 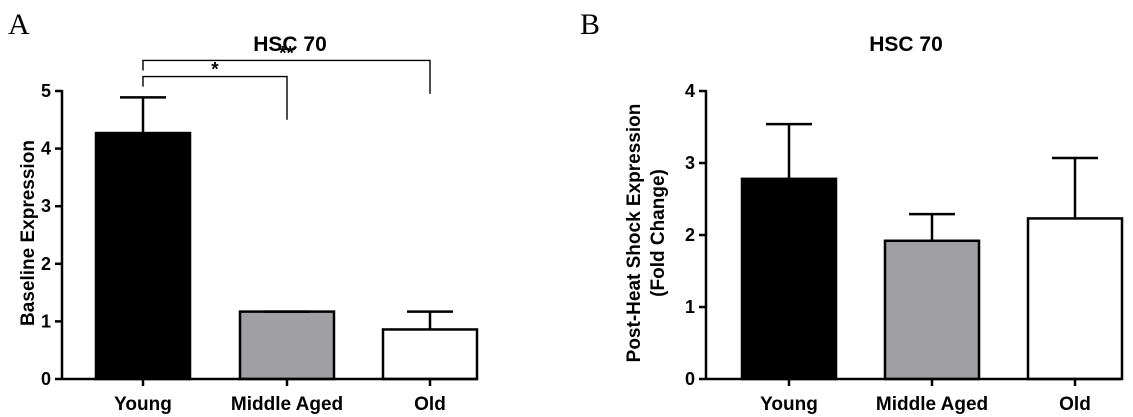 I want to click on y-axis-title-b: Post-Heat Shock Expression, so click(x=634, y=233).